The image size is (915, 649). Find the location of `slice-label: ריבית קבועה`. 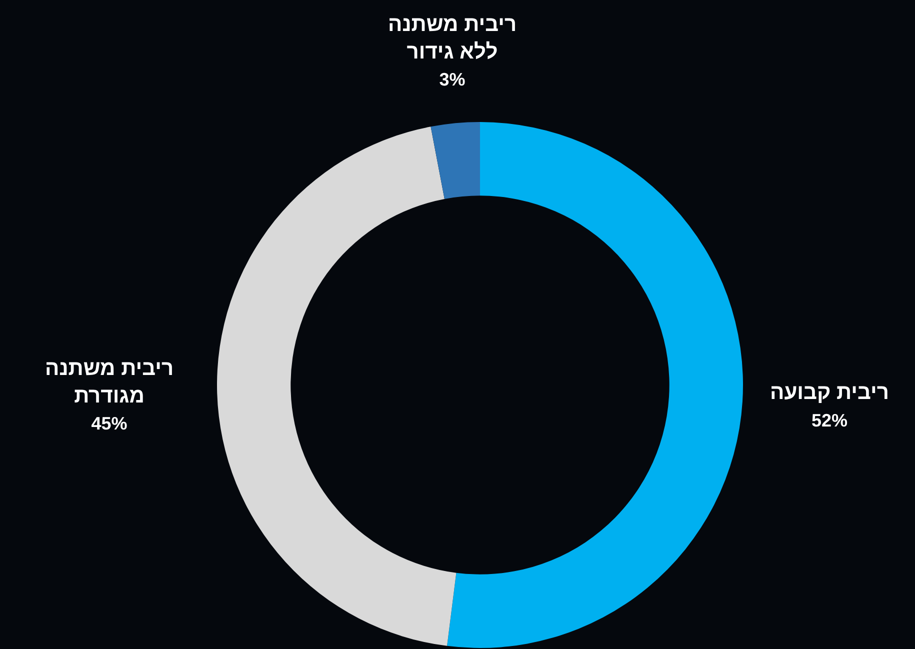

slice-label: ריבית קבועה is located at coordinates (829, 392).